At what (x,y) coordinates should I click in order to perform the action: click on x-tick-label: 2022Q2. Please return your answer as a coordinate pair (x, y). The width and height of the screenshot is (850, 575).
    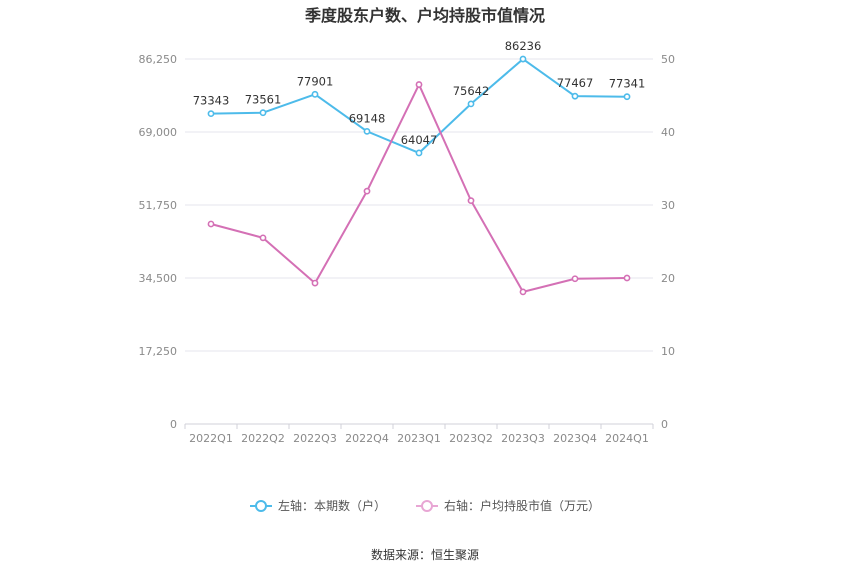
    Looking at the image, I should click on (263, 438).